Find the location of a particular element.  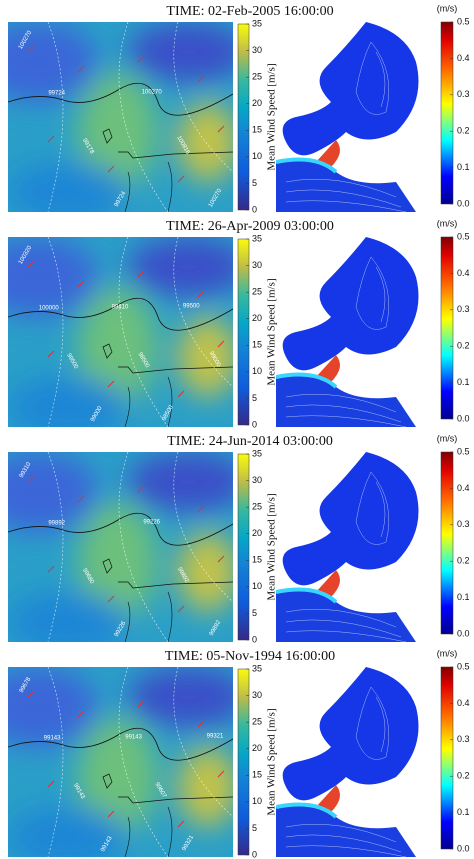

panel-title: TIME: 24-Jun-2014 03:00:00 is located at coordinates (250, 441).